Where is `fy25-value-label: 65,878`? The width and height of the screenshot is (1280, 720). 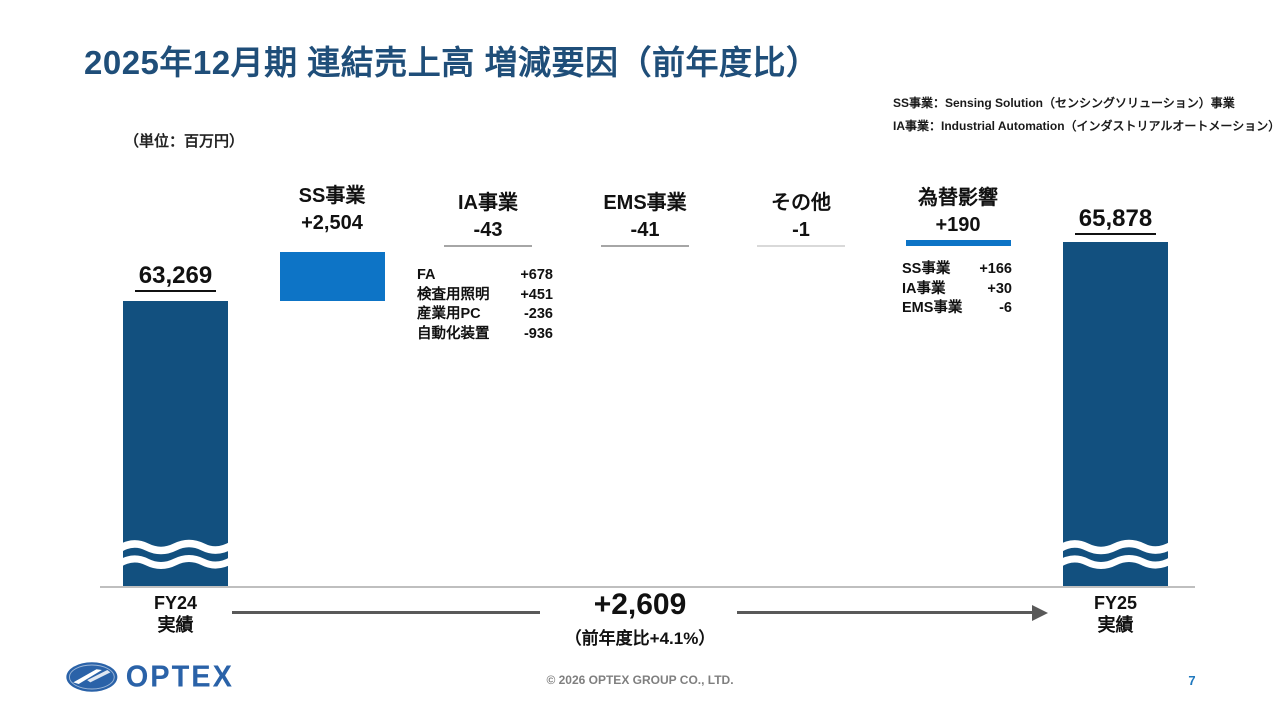
fy25-value-label: 65,878 is located at coordinates (1115, 220).